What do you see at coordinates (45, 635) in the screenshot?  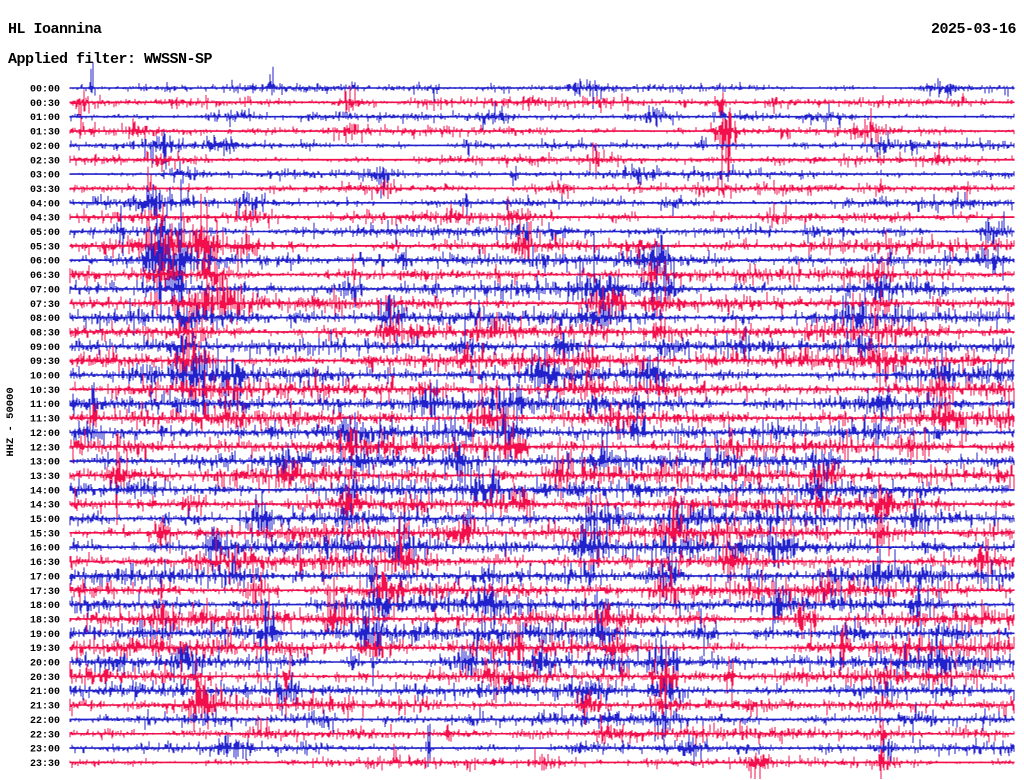 I see `time-label: 19:00` at bounding box center [45, 635].